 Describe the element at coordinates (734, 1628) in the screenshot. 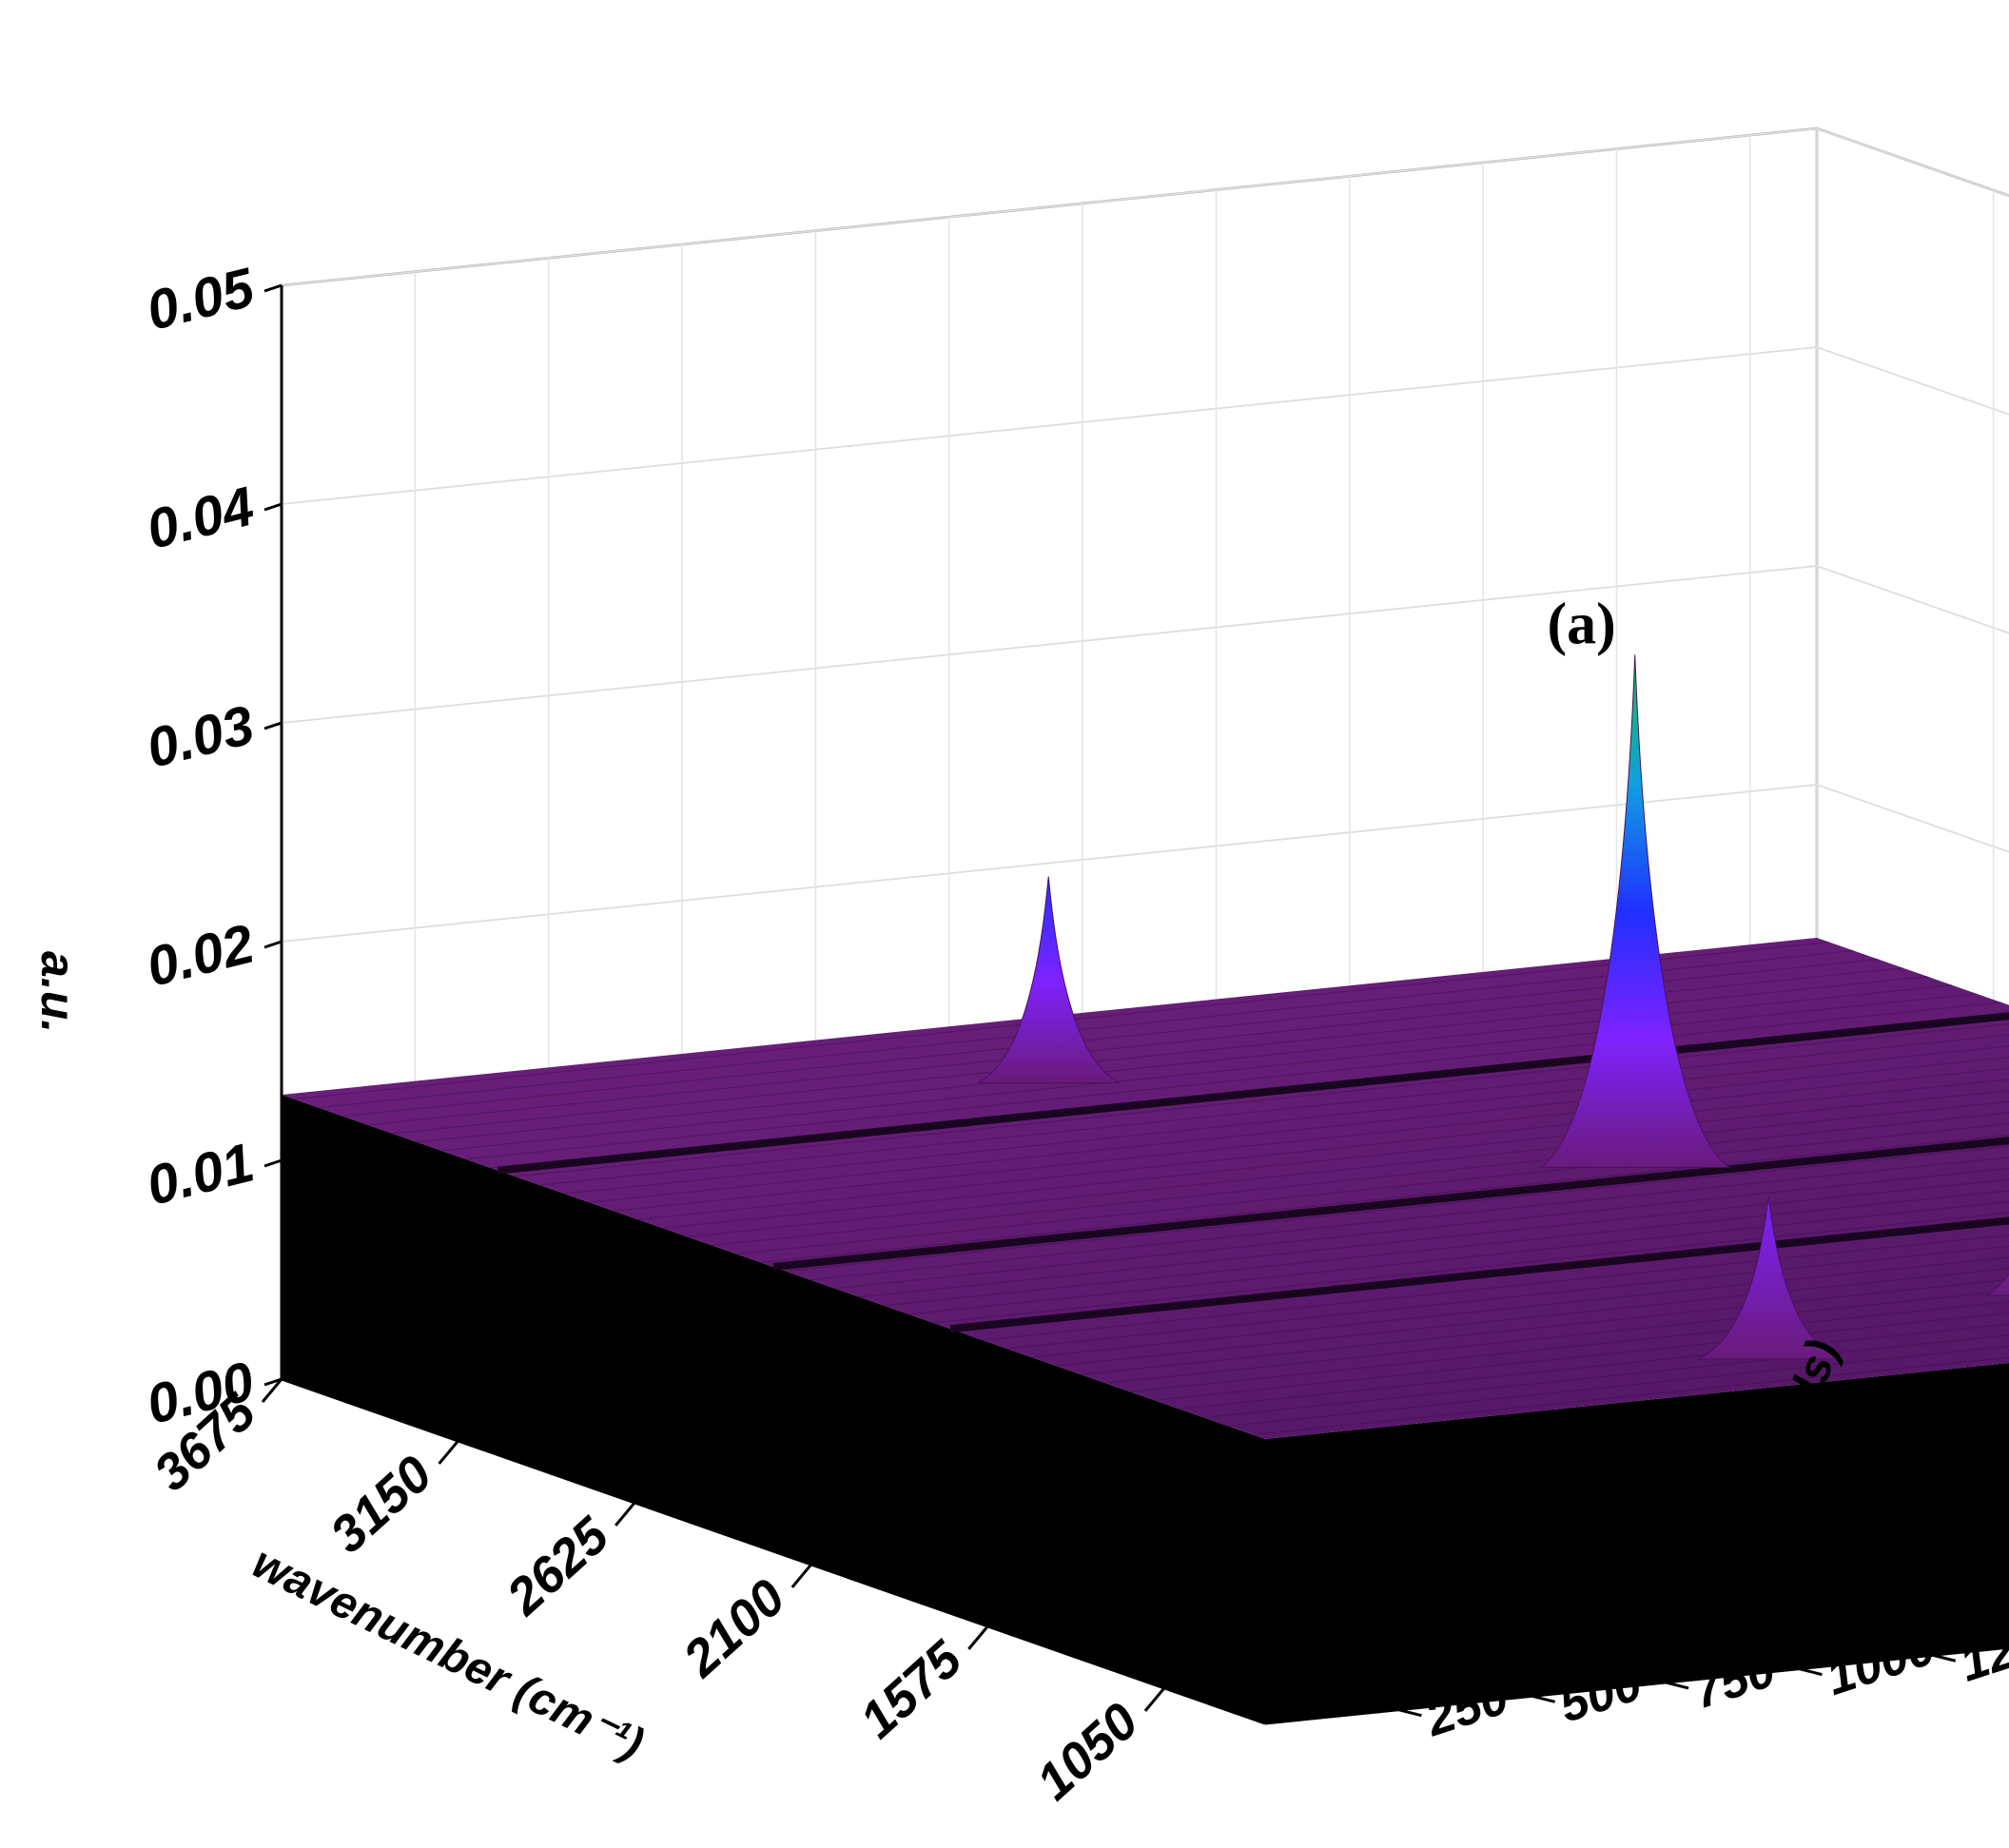

I see `x-tick-label: 2100` at that location.